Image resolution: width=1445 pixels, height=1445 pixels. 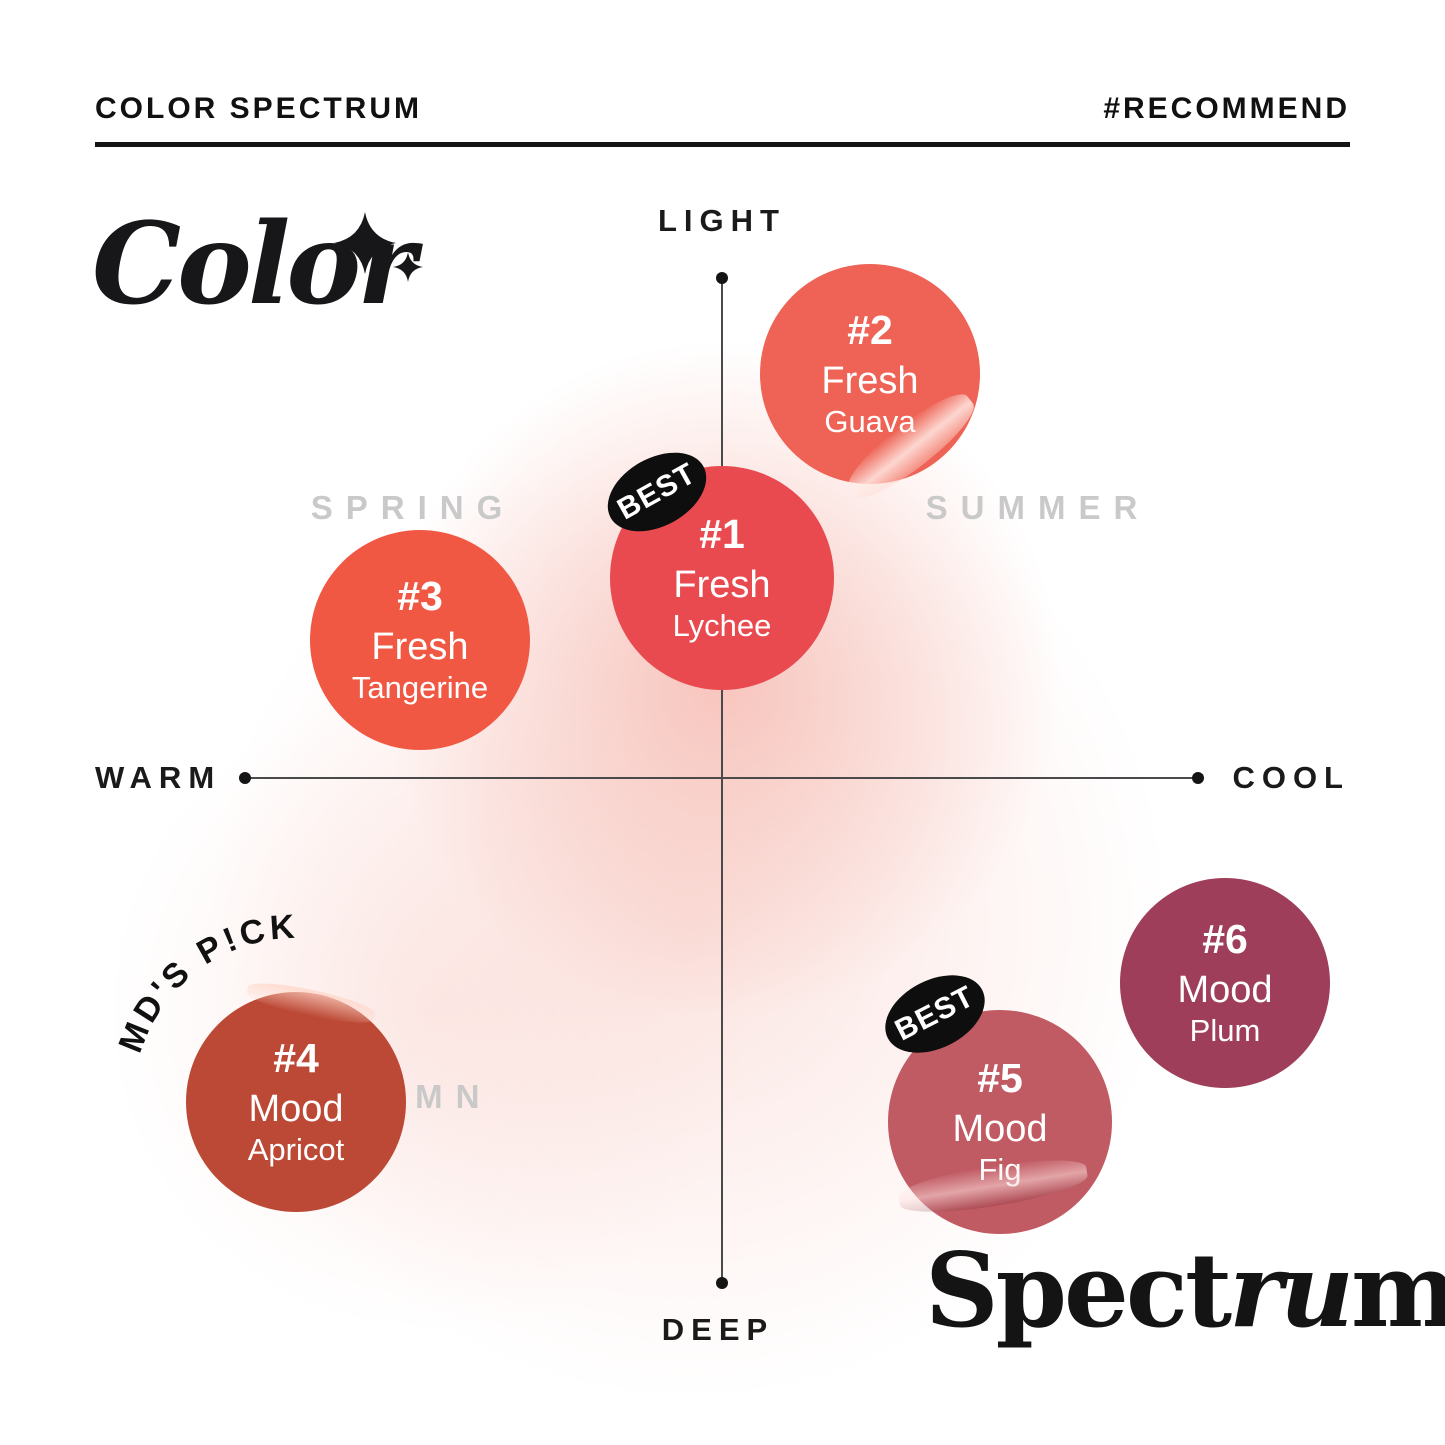 I want to click on axis-label-cool: COOL, so click(x=1291, y=777).